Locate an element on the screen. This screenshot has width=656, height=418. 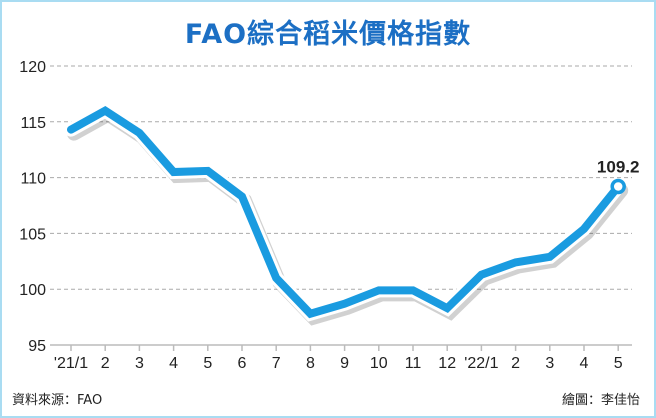
x-tick-label: 8 is located at coordinates (310, 363).